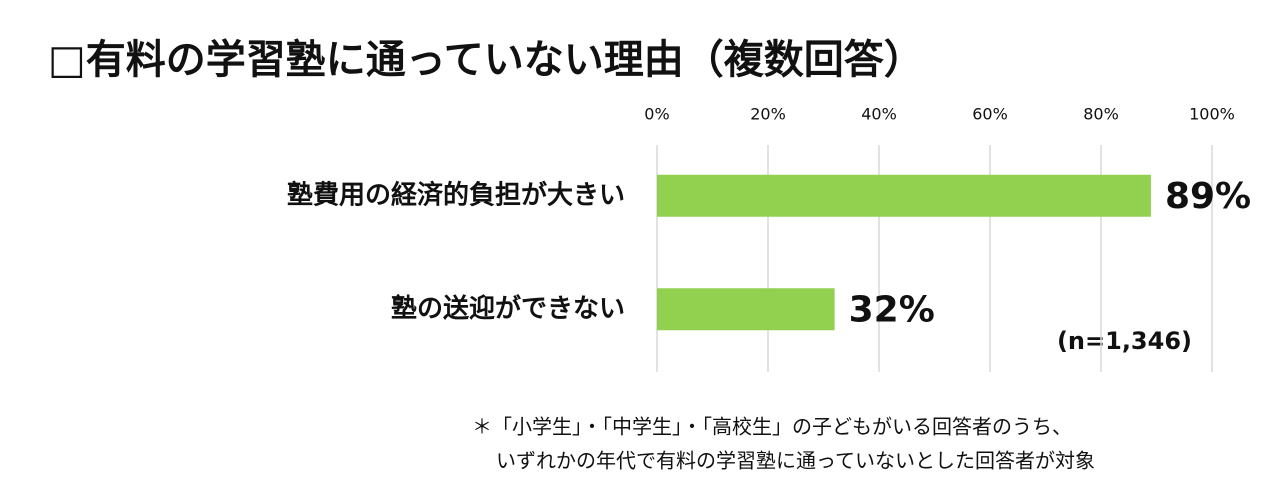 Image resolution: width=1280 pixels, height=500 pixels. Describe the element at coordinates (892, 309) in the screenshot. I see `value-label: 32%` at that location.